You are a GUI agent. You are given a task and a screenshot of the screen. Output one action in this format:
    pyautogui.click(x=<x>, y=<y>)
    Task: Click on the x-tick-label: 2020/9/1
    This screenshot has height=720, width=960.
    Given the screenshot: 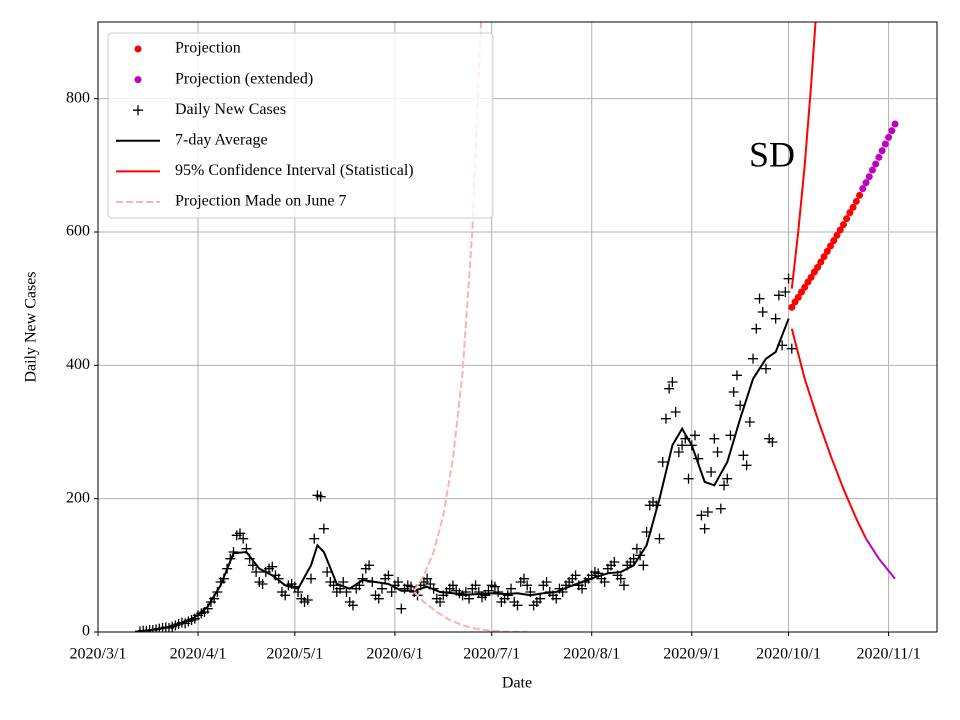 What is the action you would take?
    pyautogui.click(x=691, y=654)
    